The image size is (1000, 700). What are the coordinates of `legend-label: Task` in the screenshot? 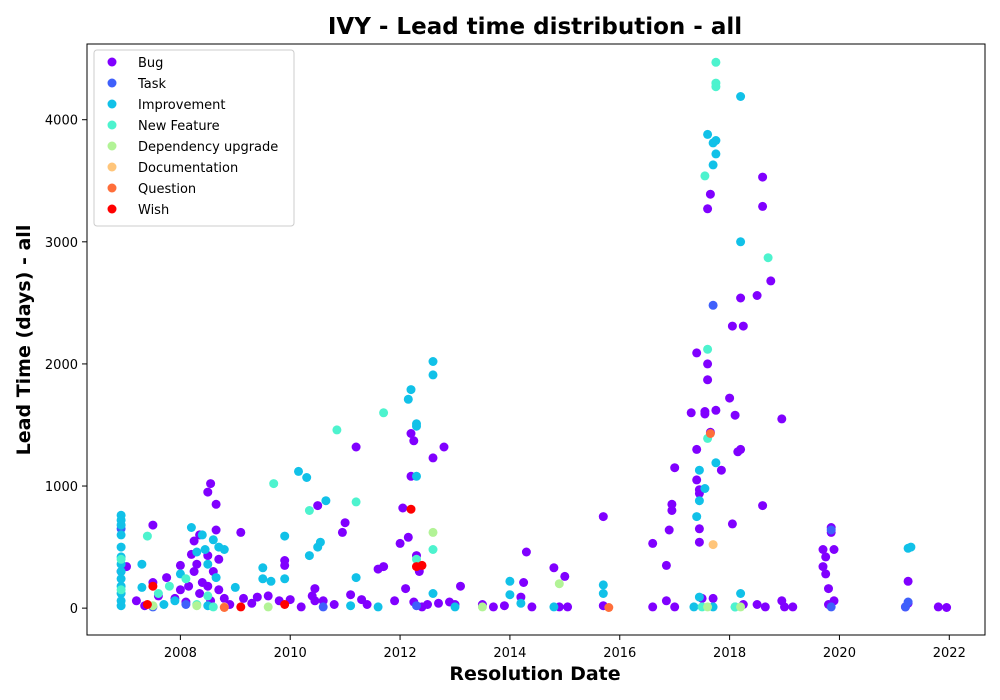 It's located at (152, 84).